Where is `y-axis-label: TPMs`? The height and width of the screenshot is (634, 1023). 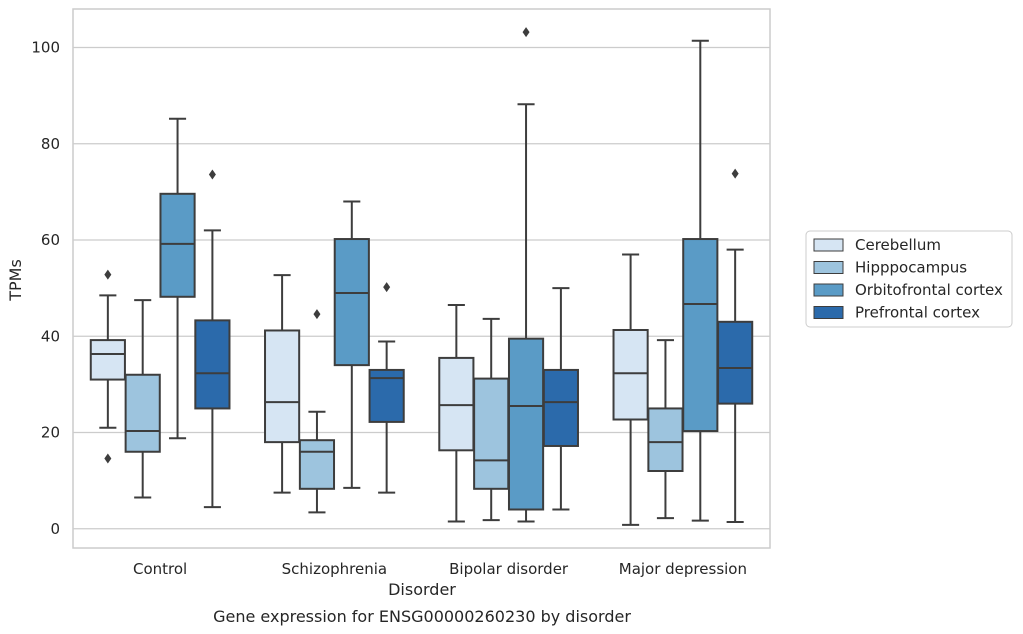 y-axis-label: TPMs is located at coordinates (15, 280).